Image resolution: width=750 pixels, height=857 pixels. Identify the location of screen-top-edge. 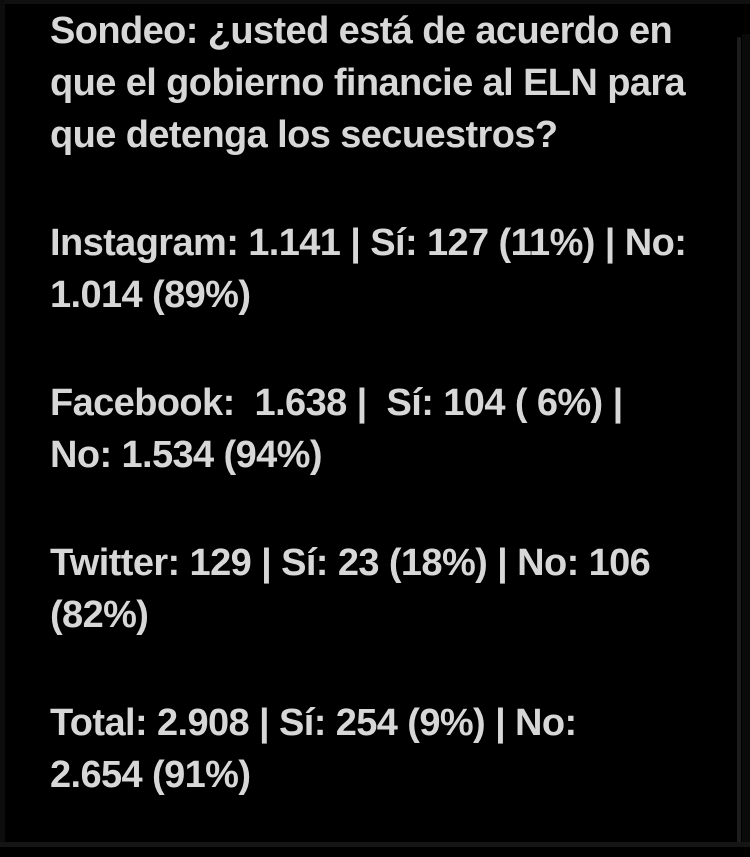
(375, 2).